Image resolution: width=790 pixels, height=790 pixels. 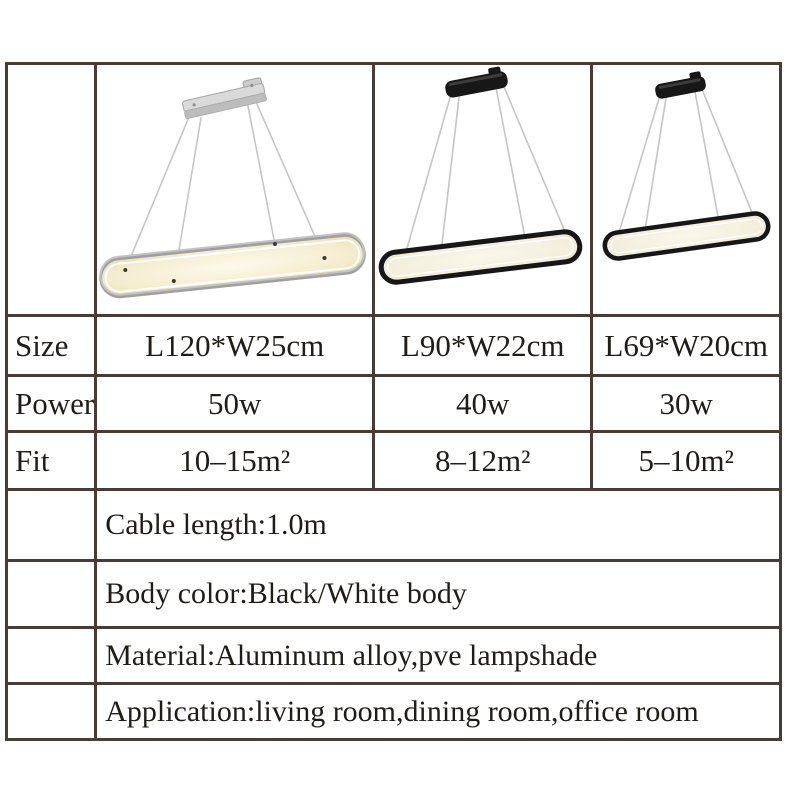 I want to click on spec-row-power: Power 50w 40w 30w, so click(x=393, y=403).